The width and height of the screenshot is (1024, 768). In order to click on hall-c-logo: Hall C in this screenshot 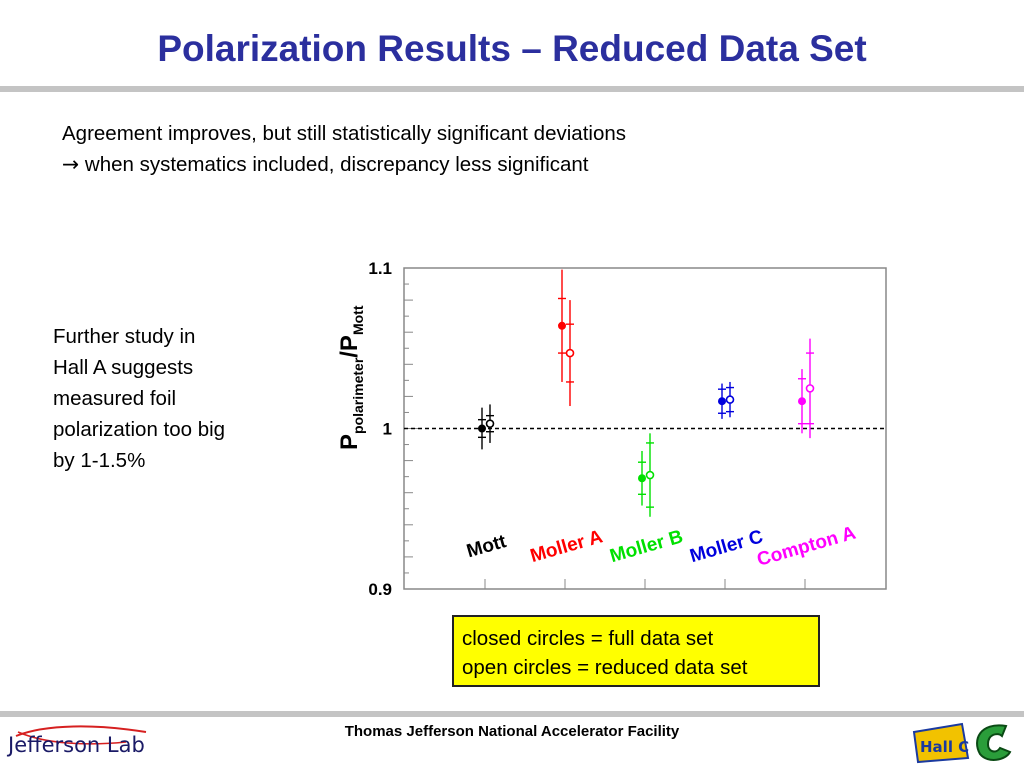, I will do `click(962, 743)`.